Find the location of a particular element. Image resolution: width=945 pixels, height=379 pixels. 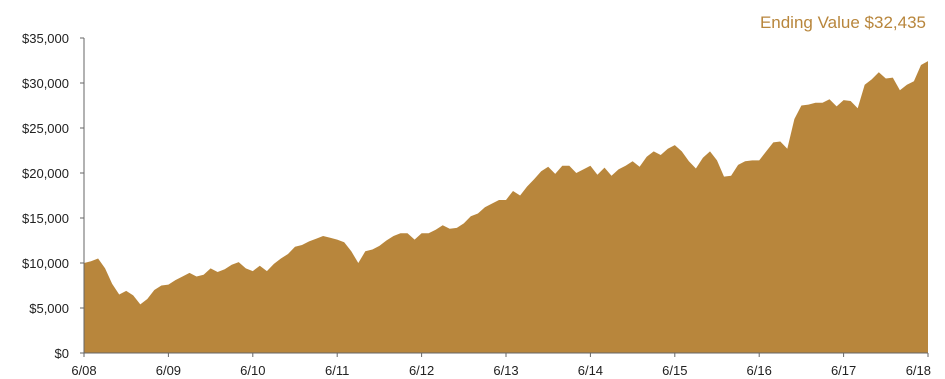

x-tick-label: 6/09 is located at coordinates (168, 370).